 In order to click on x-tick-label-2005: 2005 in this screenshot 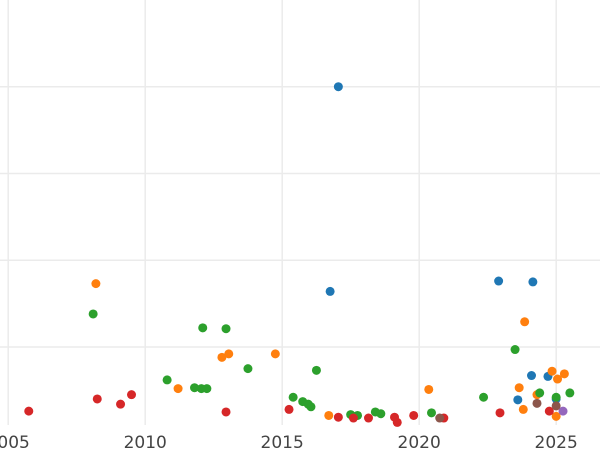, I will do `click(15, 441)`.